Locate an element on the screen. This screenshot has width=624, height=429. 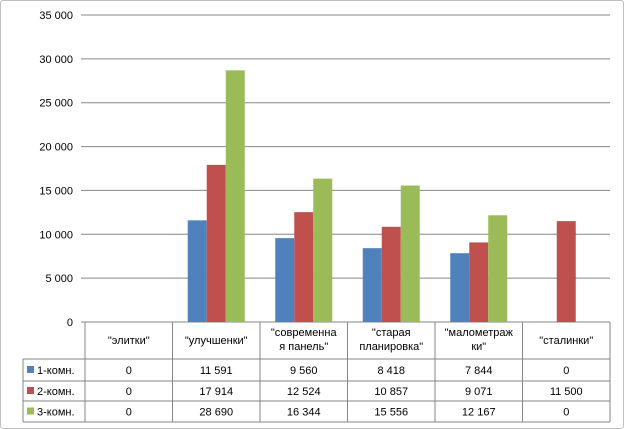
y-tick-label: 25 000 is located at coordinates (56, 104).